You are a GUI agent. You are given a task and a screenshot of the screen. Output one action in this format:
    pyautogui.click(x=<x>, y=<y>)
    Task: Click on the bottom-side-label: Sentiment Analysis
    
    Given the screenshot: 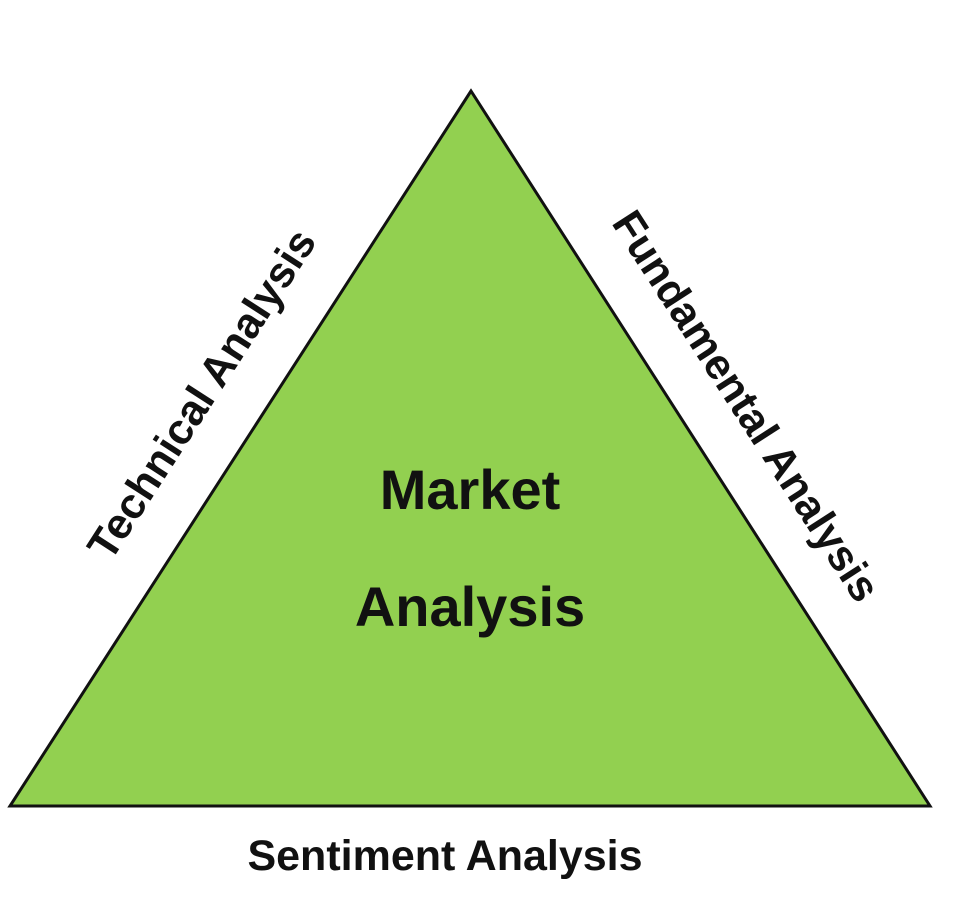 What is the action you would take?
    pyautogui.click(x=444, y=856)
    